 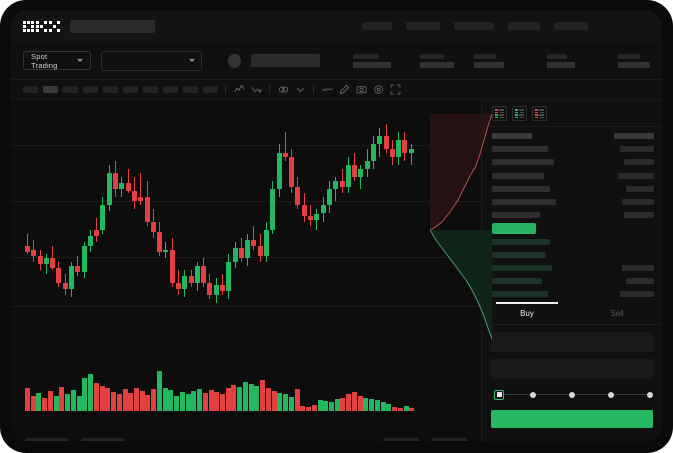 What do you see at coordinates (499, 394) in the screenshot?
I see `slider-handle` at bounding box center [499, 394].